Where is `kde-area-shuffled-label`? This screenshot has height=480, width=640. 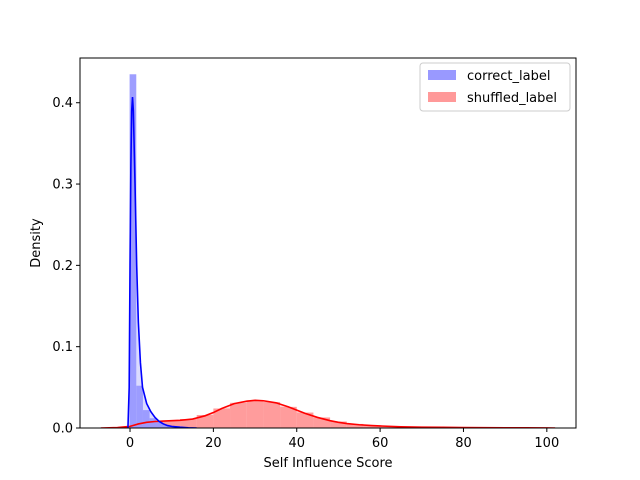
kde-area-shuffled-label is located at coordinates (328, 414).